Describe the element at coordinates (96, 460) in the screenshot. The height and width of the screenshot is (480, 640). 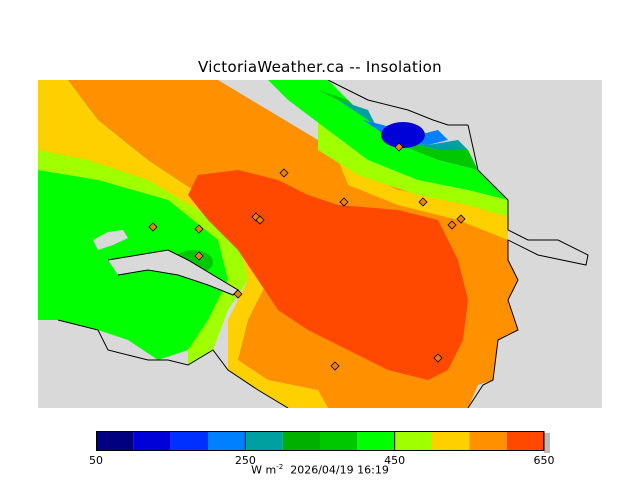
I see `colorbar-tick-label: 50` at that location.